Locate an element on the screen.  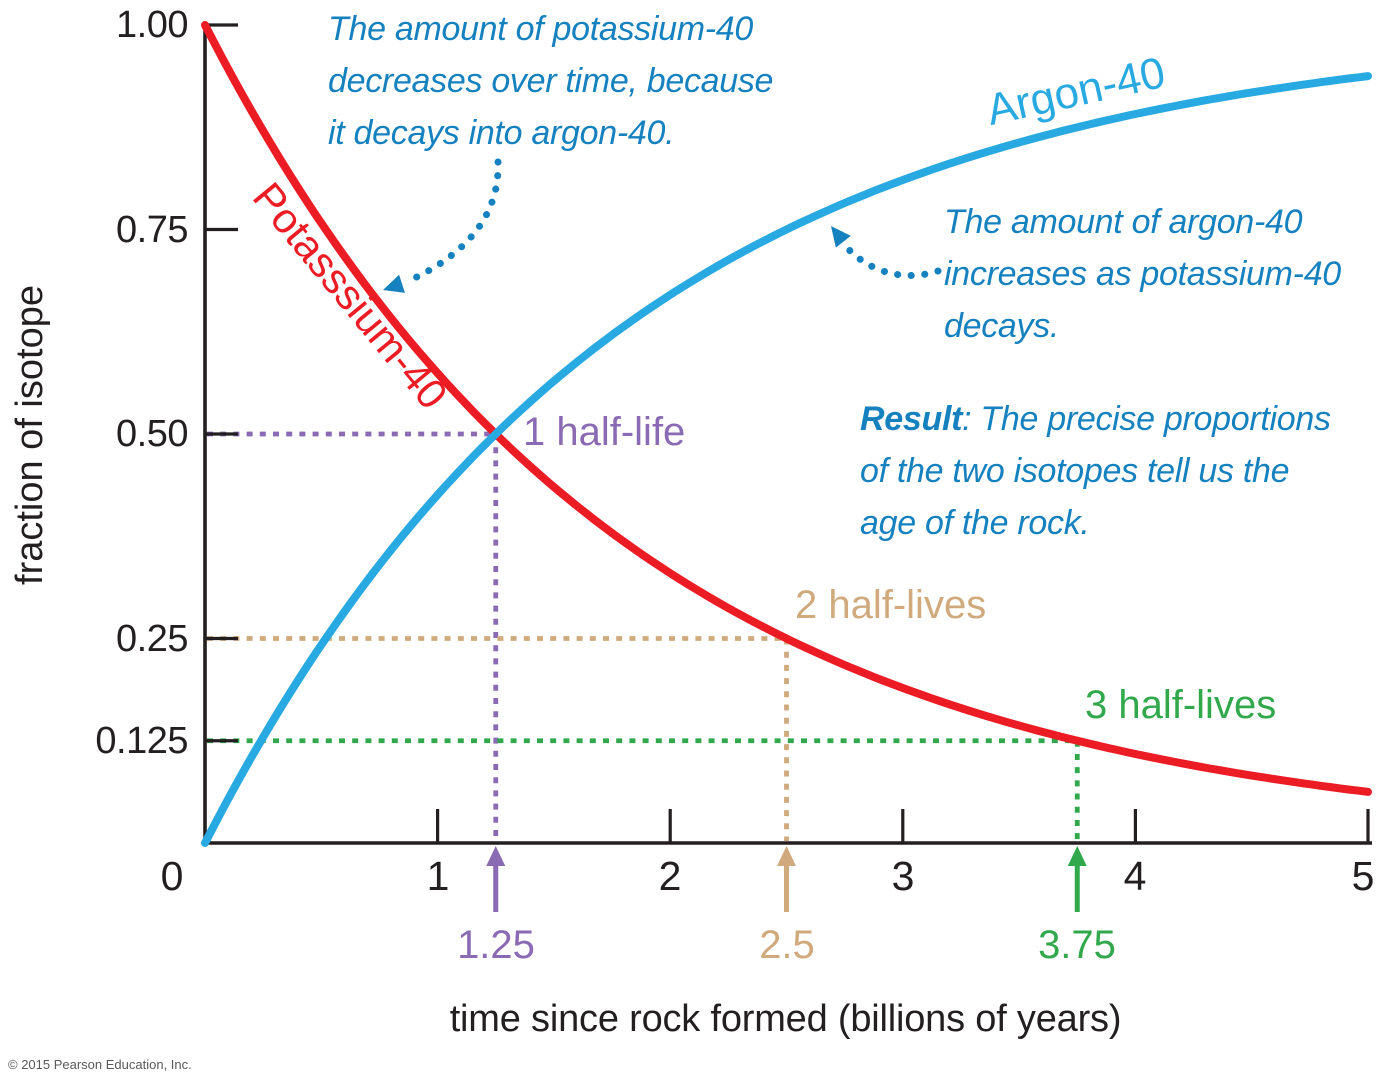
y-axis-title: fraction of isotope is located at coordinates (30, 435).